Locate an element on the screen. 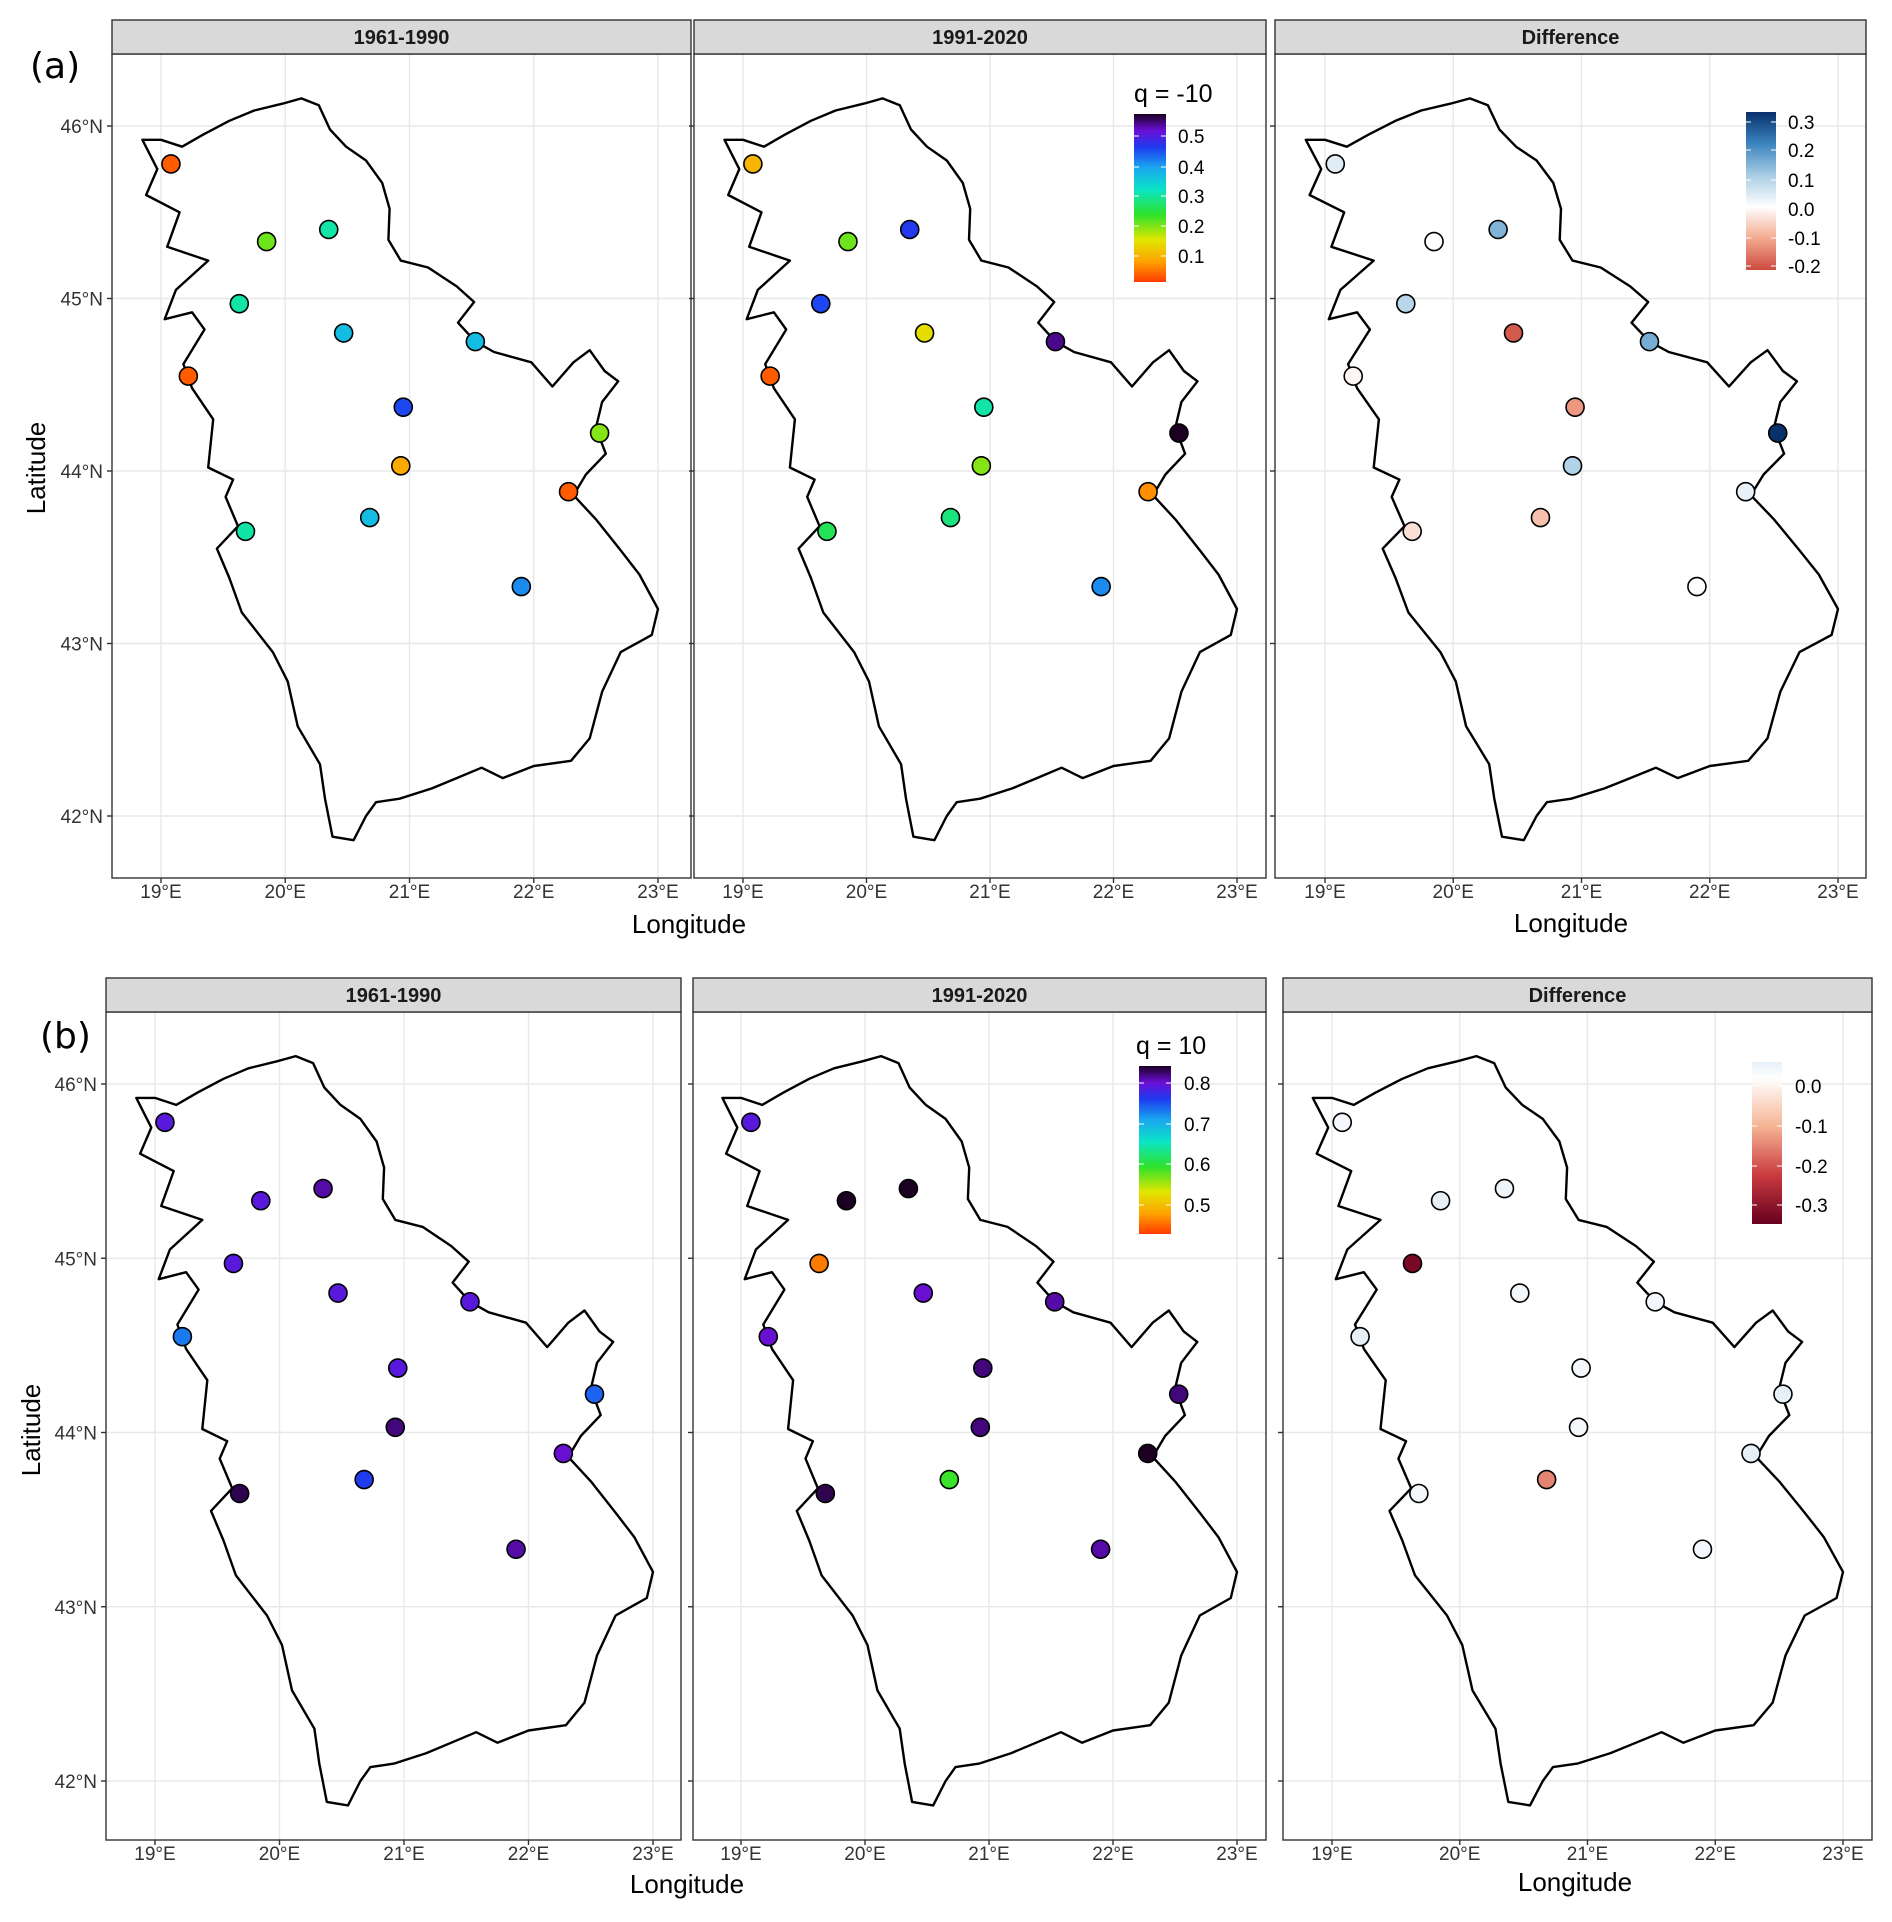 The image size is (1892, 1922). colorbar-legend: 0.3 0.2 0.1 0.0 -0.1 -0.2 is located at coordinates (1783, 195).